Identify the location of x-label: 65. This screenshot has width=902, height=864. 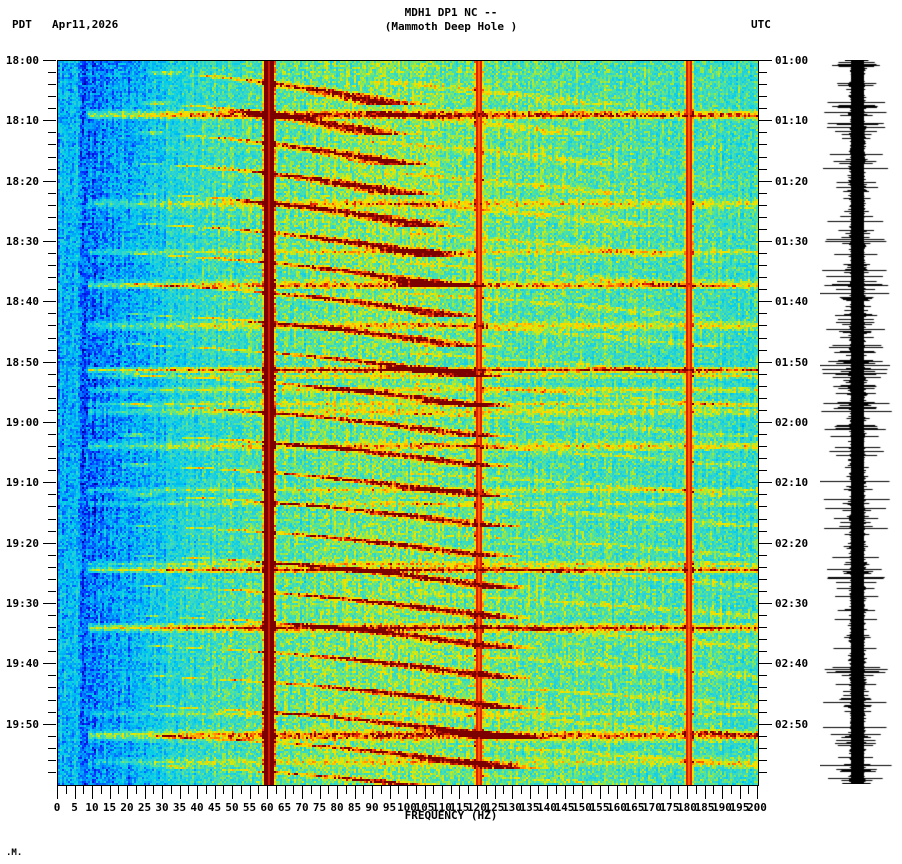
(284, 807).